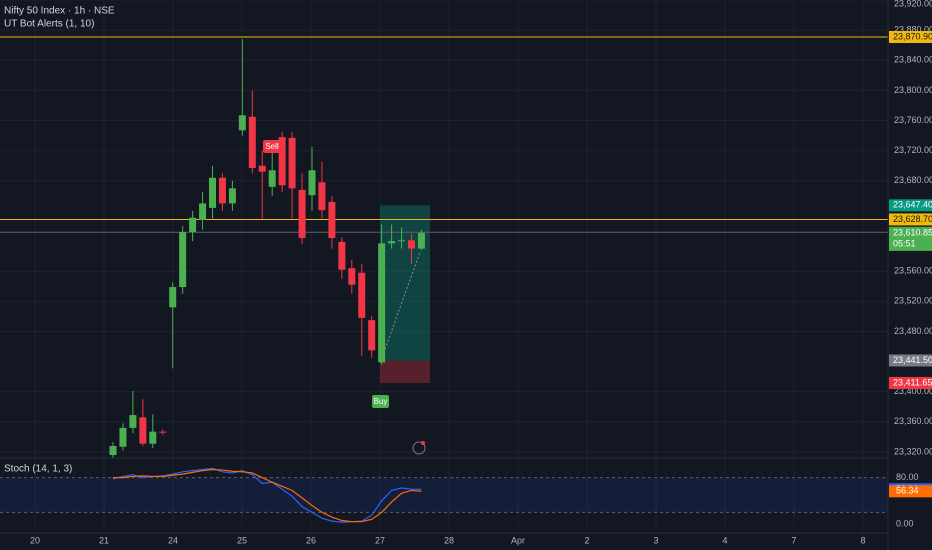 This screenshot has height=550, width=932. Describe the element at coordinates (242, 540) in the screenshot. I see `x-tick-label: 25` at that location.